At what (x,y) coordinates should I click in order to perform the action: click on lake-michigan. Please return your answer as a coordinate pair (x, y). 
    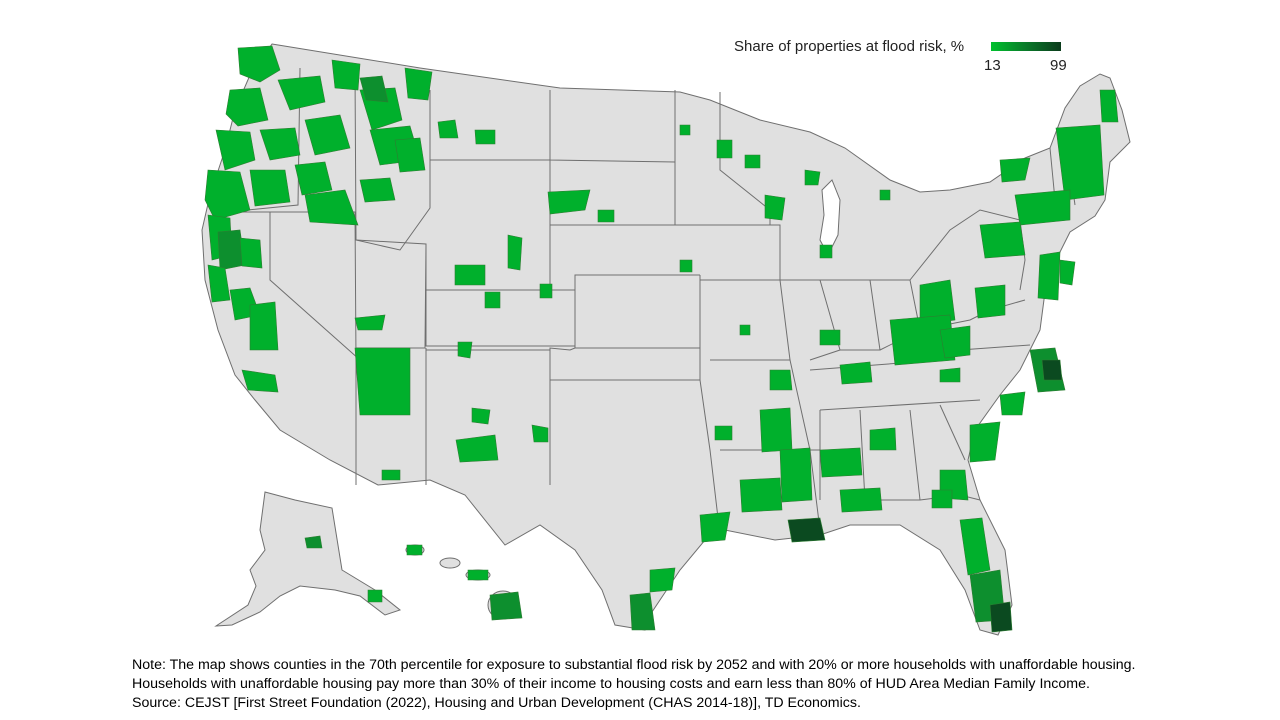
    Looking at the image, I should click on (830, 218).